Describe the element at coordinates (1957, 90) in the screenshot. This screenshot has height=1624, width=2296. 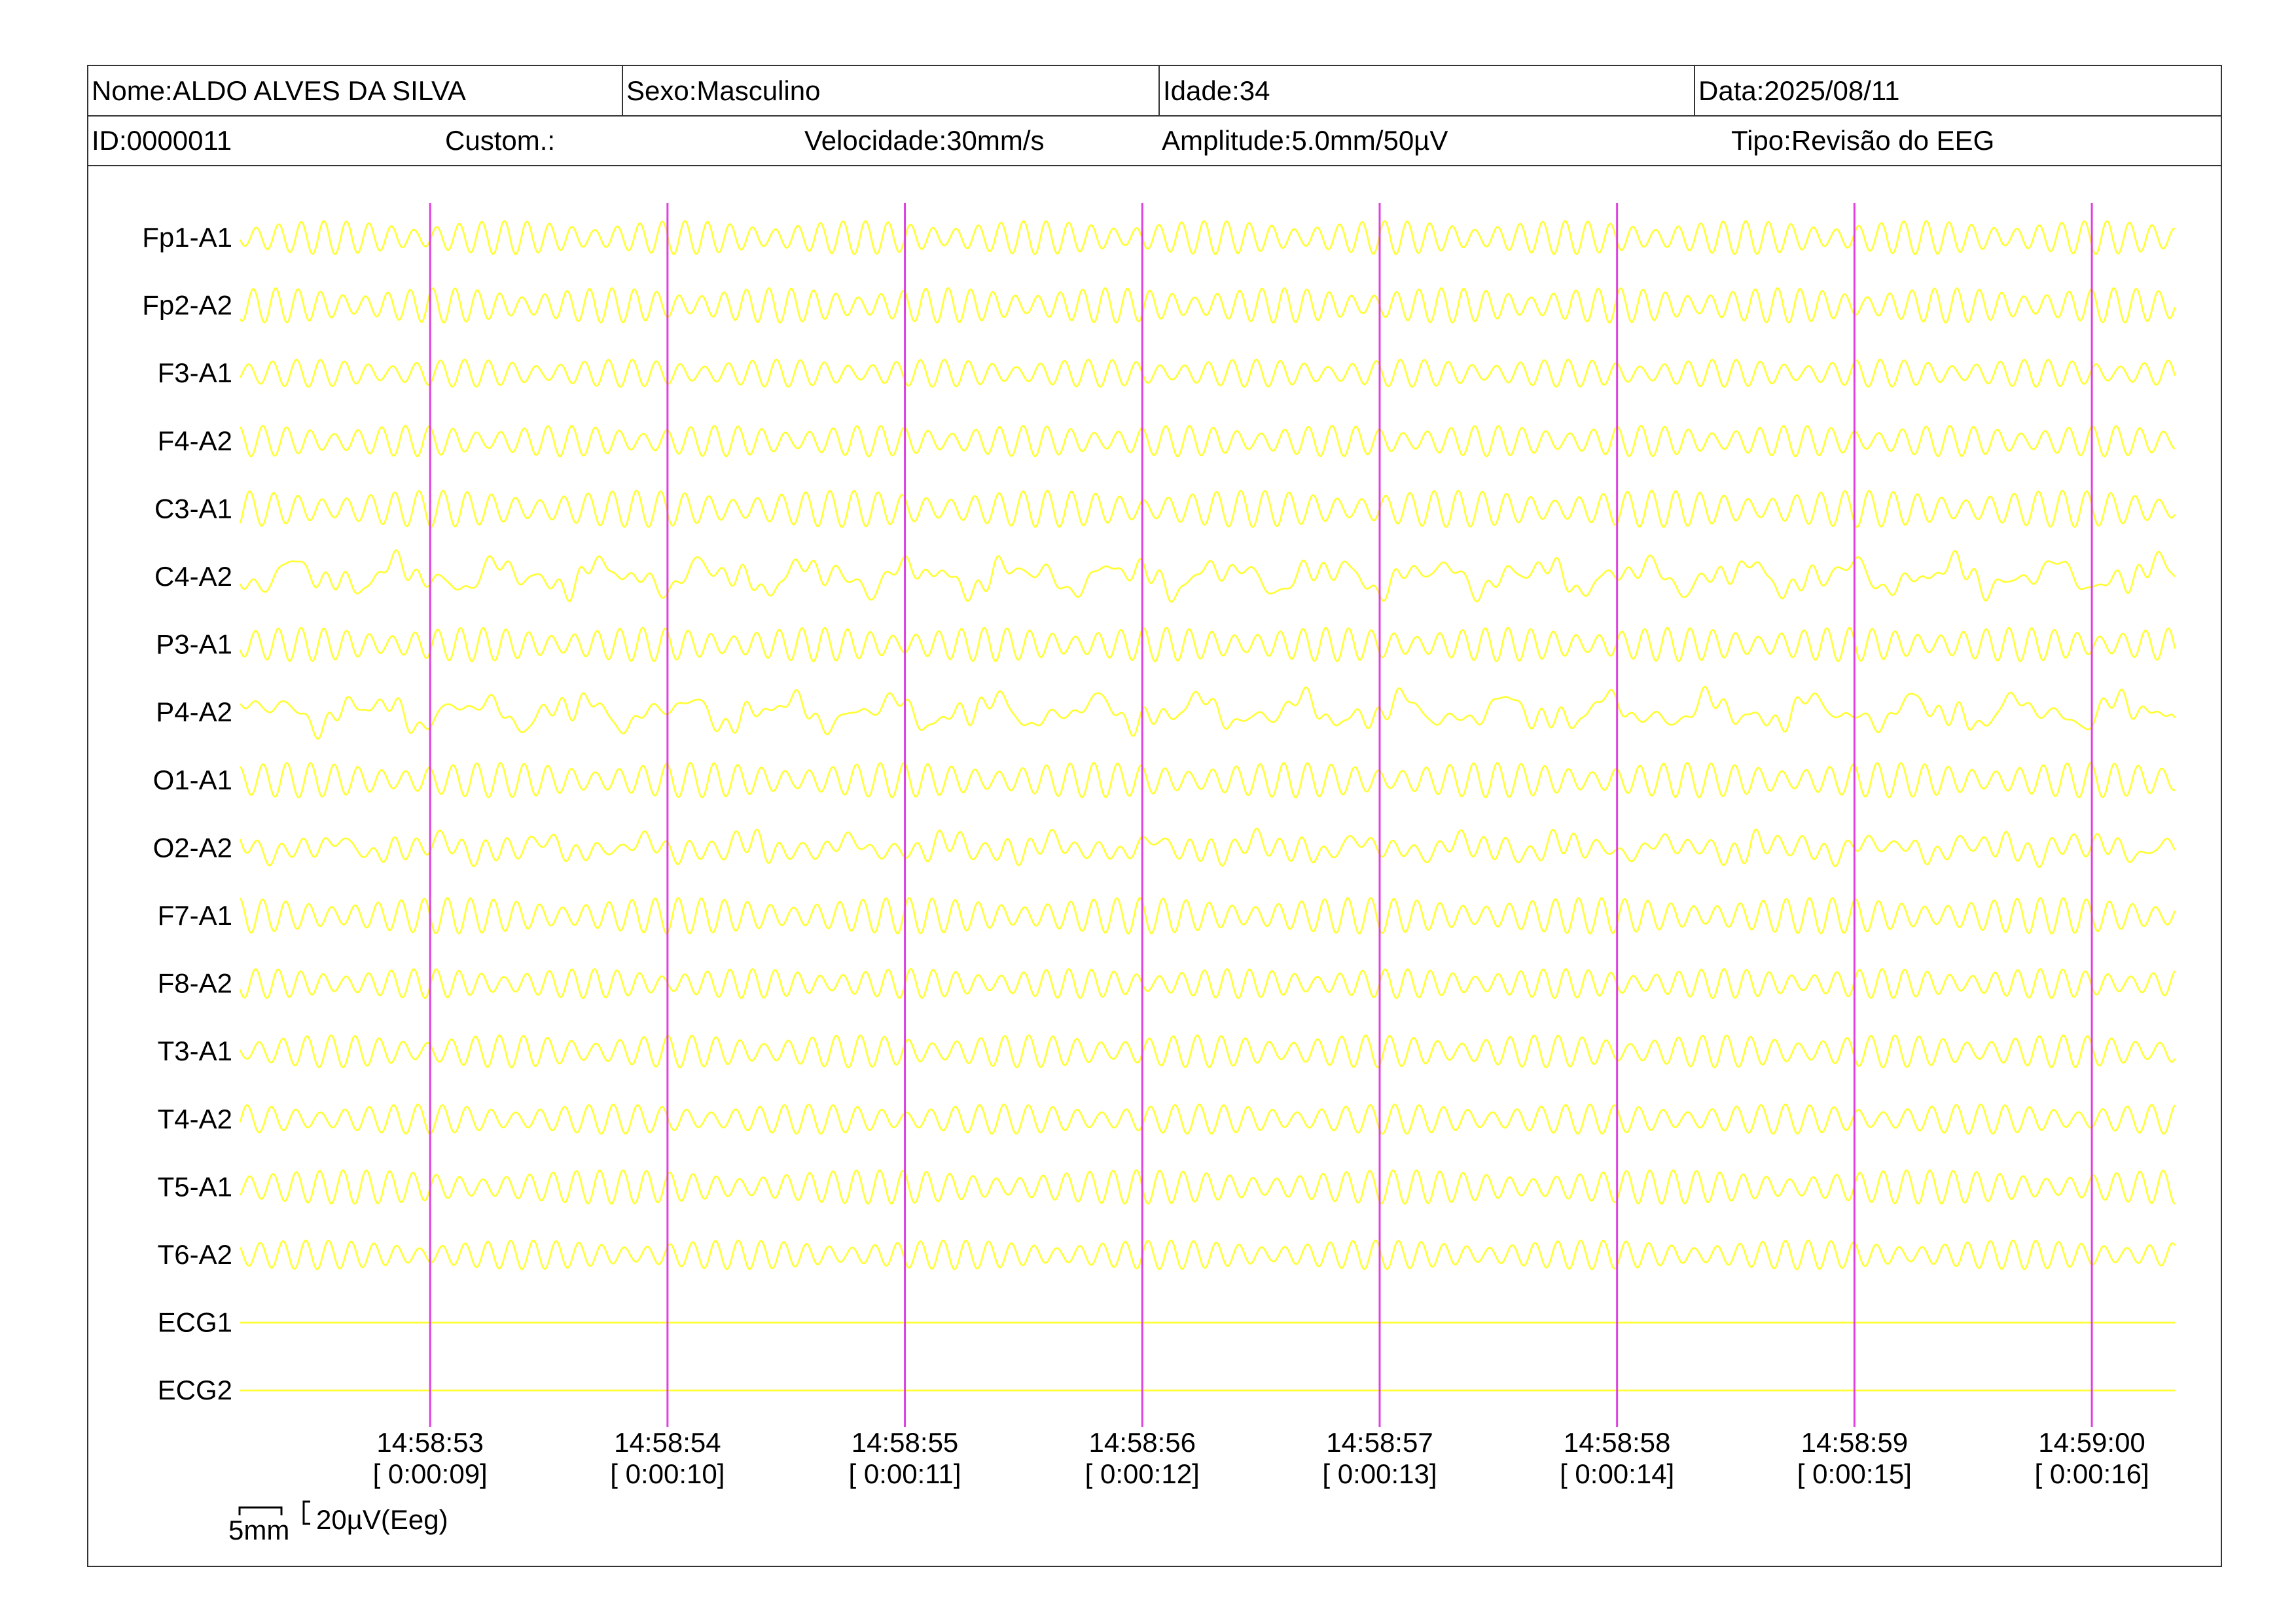
I see `record-date: Data:2025/08/11` at that location.